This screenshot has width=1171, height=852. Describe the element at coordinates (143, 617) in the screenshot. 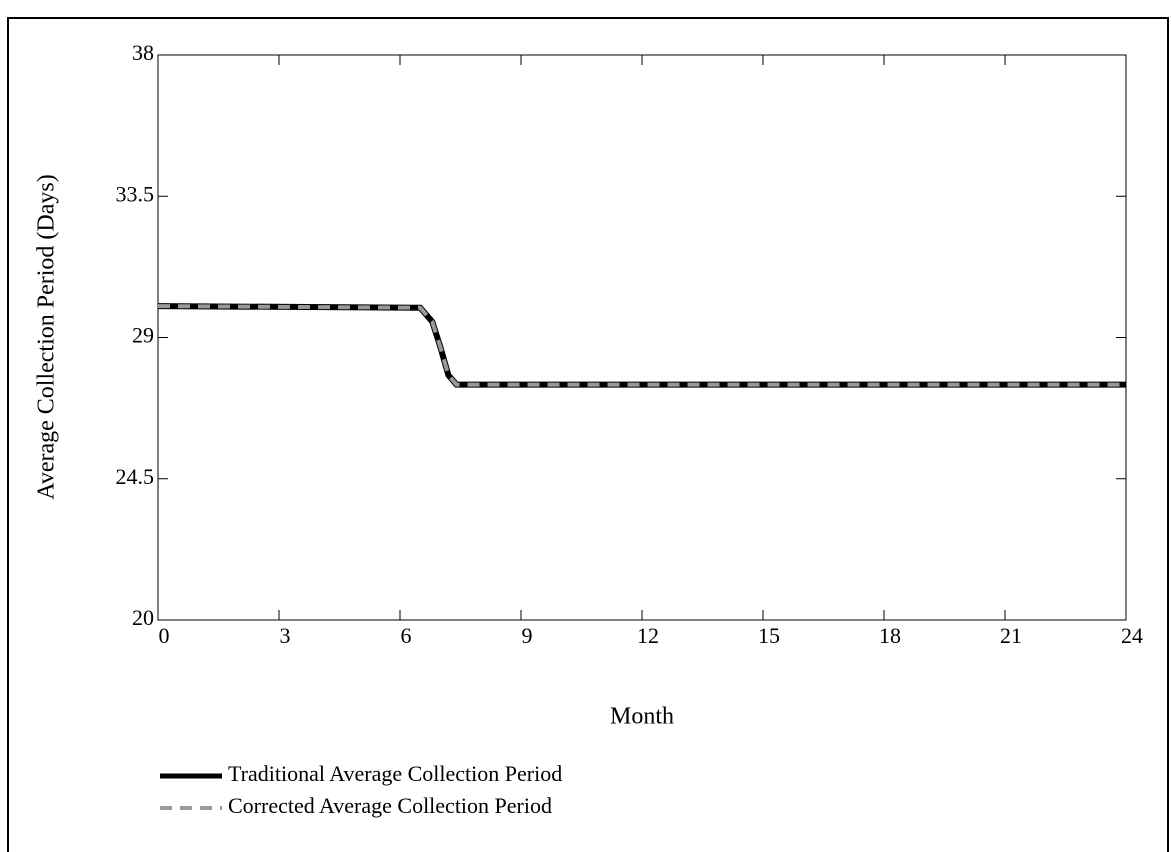

I see `y-tick-label: 20` at that location.